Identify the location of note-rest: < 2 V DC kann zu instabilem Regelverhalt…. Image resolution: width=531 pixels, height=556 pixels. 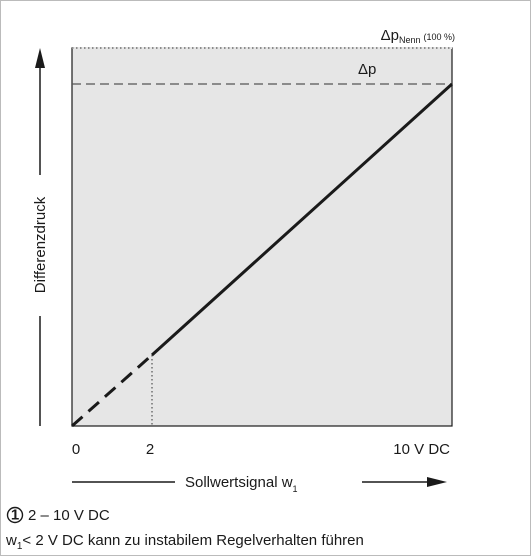
(192, 540).